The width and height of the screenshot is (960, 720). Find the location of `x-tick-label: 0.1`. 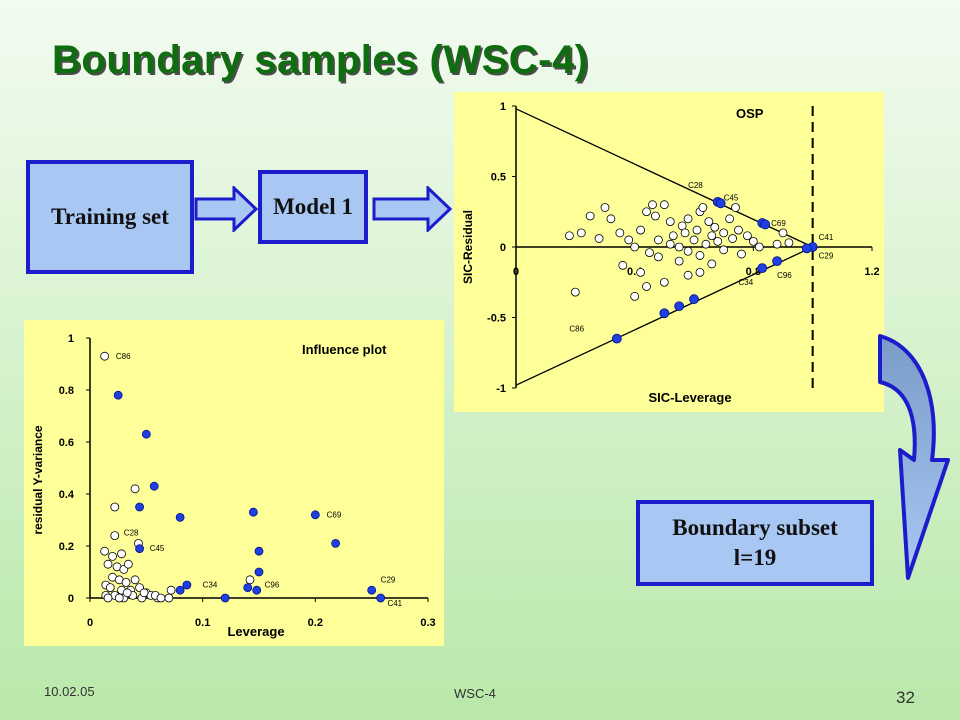

x-tick-label: 0.1 is located at coordinates (202, 623).